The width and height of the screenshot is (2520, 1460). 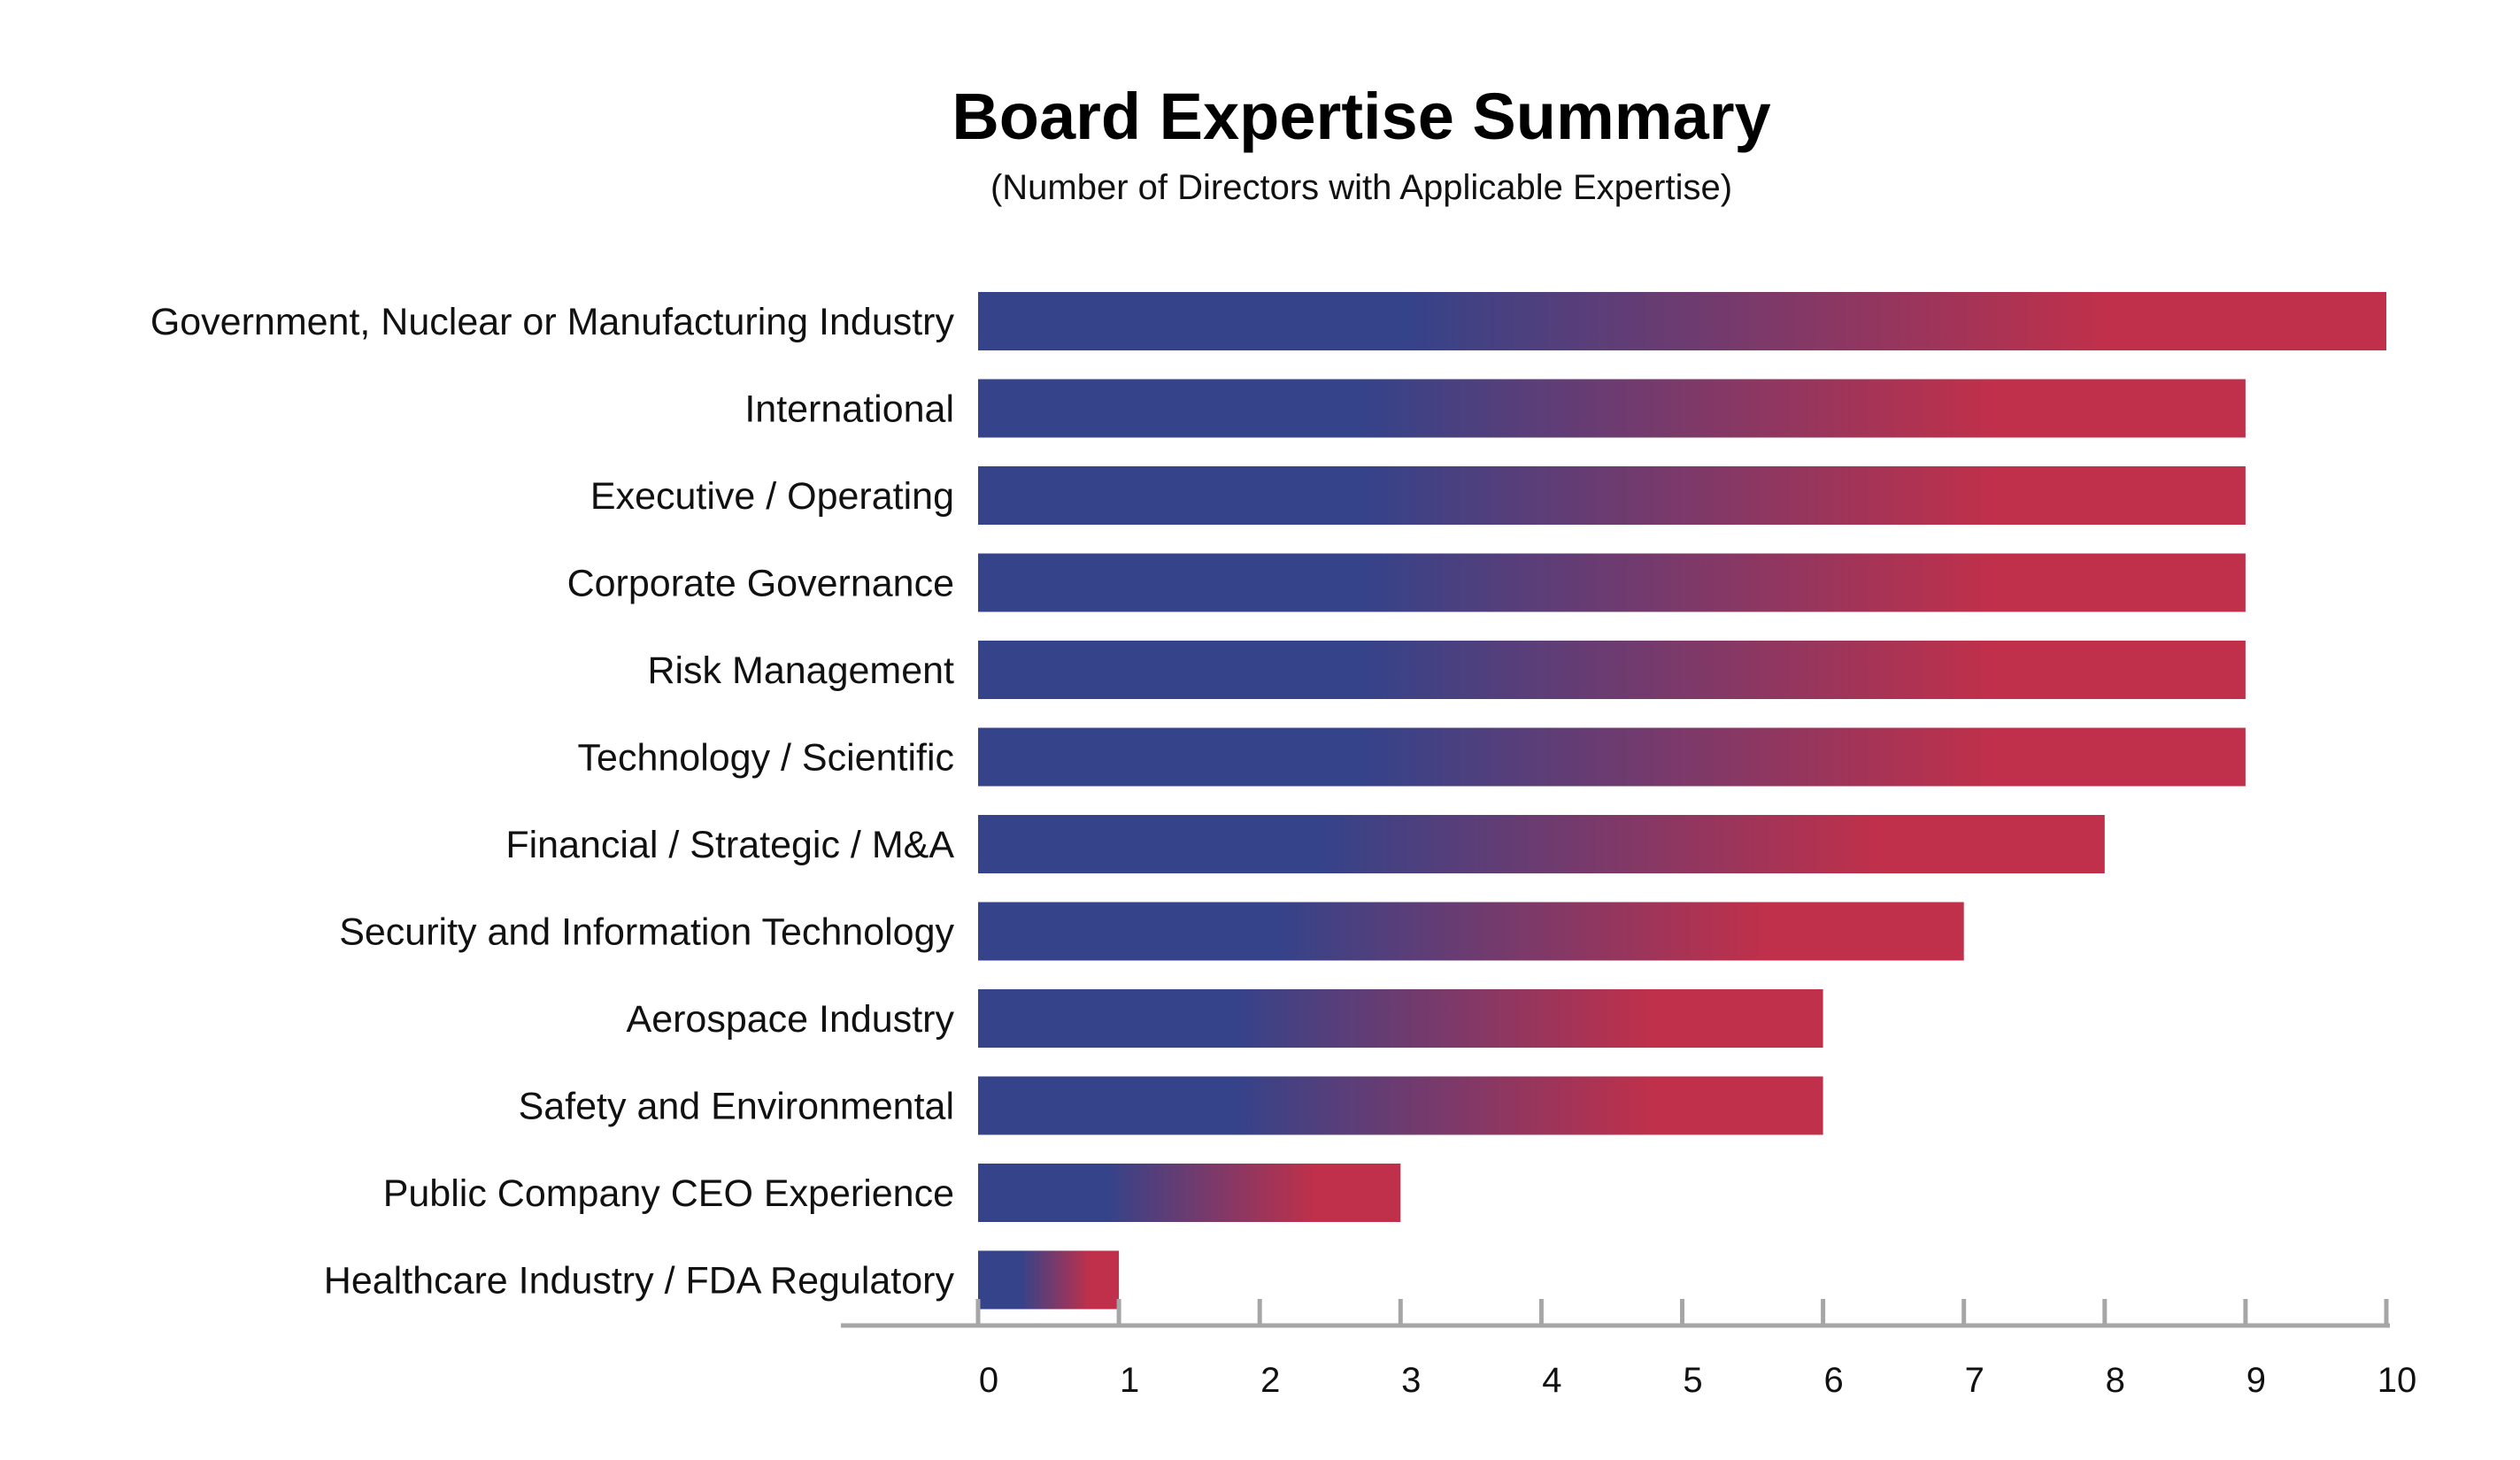 What do you see at coordinates (646, 933) in the screenshot?
I see `category-label: Security and Information Technology` at bounding box center [646, 933].